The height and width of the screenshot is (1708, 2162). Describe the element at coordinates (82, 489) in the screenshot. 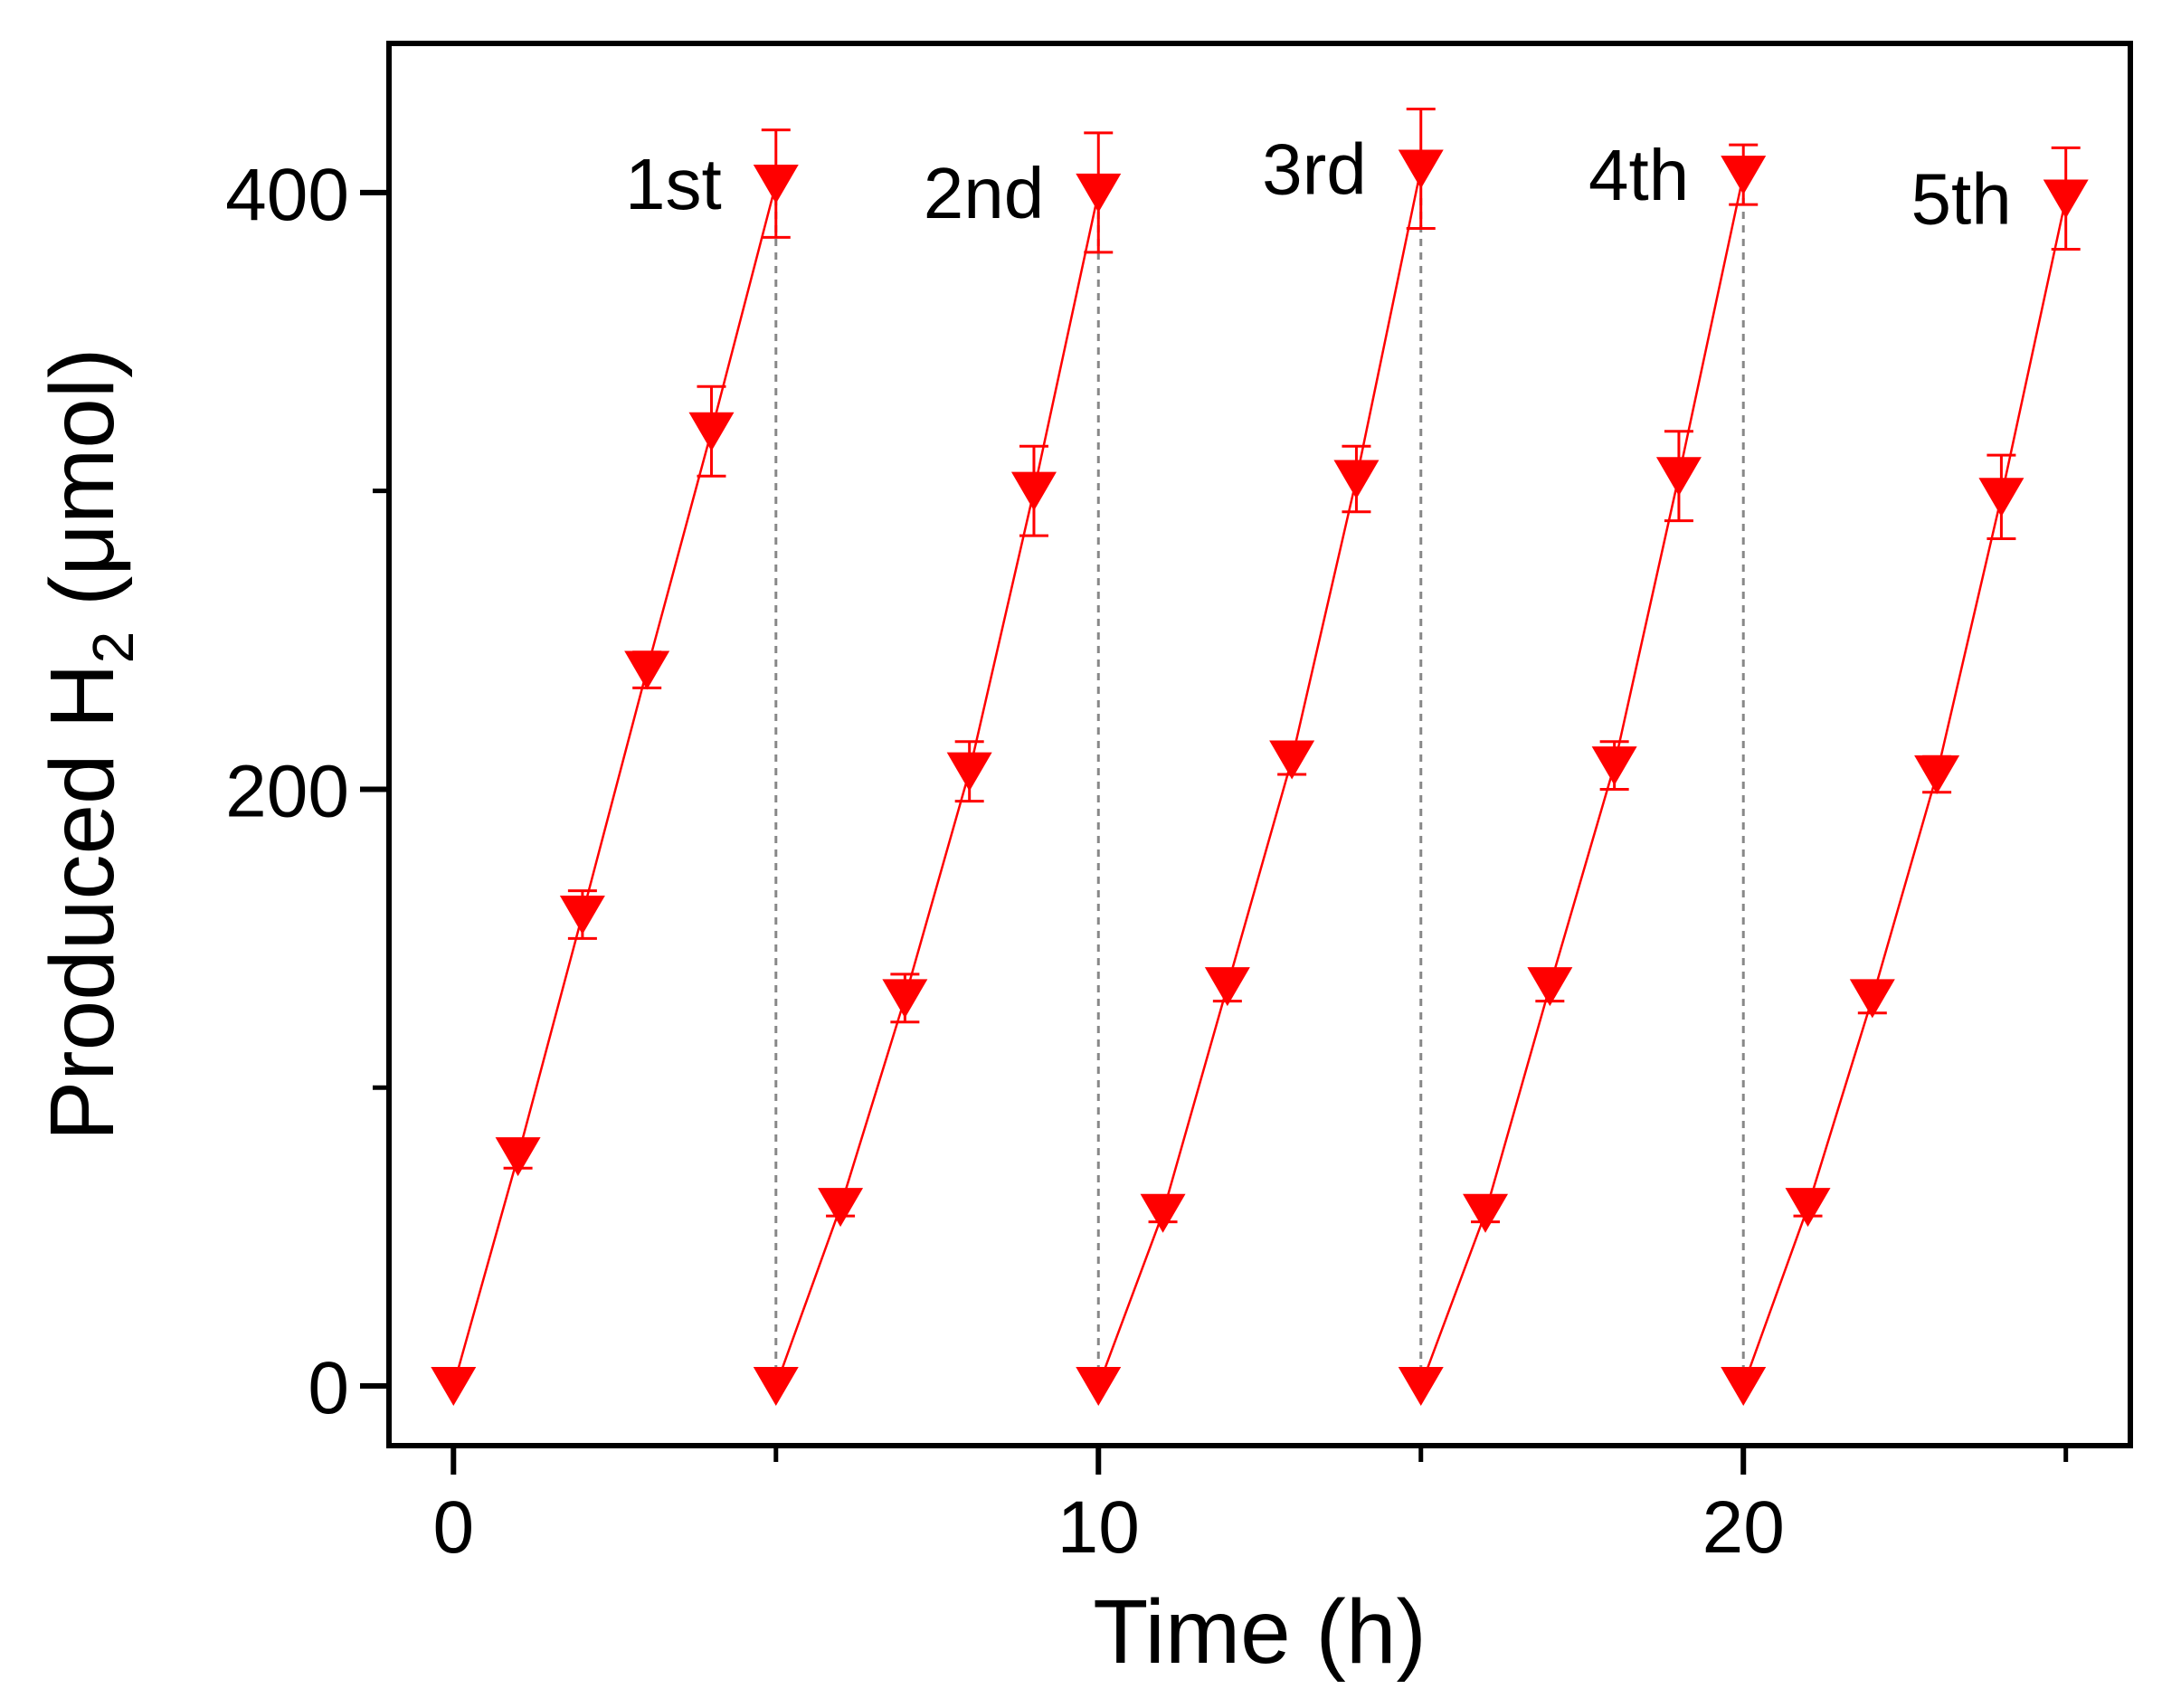

I see `y-axis-label-unit: (μmol)` at that location.